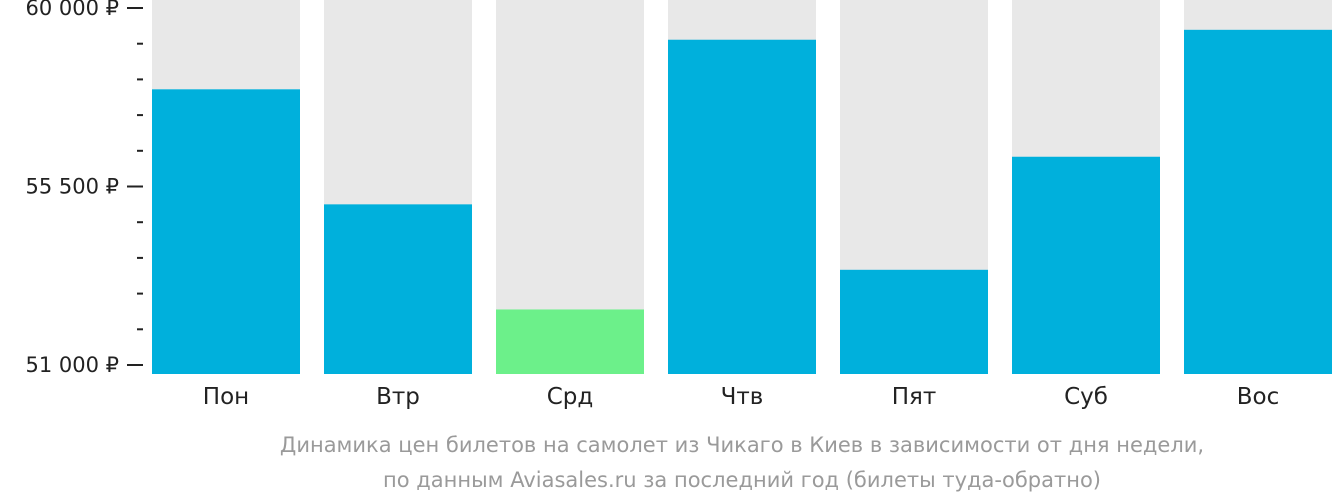 This screenshot has height=502, width=1332. I want to click on x-tick-label-0: Пон, so click(226, 397).